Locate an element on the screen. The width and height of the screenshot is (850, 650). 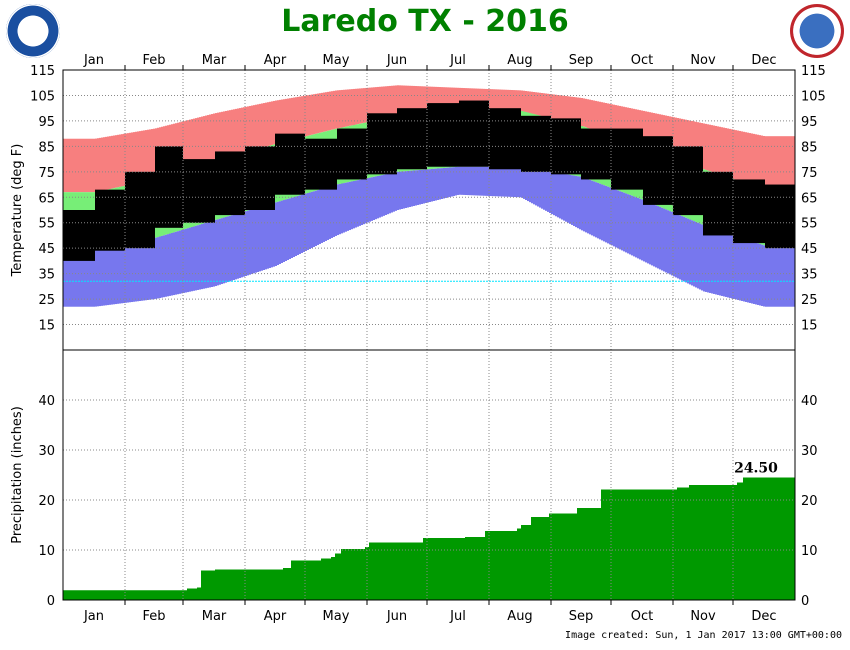
temp-tick-left: 25 is located at coordinates (46, 300).